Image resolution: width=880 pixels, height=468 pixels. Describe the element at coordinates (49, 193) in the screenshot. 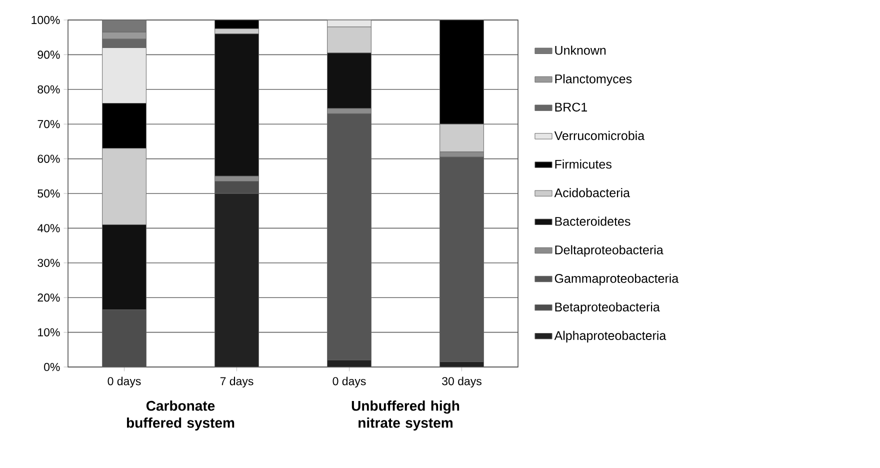

I see `y-tick-label: 50%` at that location.